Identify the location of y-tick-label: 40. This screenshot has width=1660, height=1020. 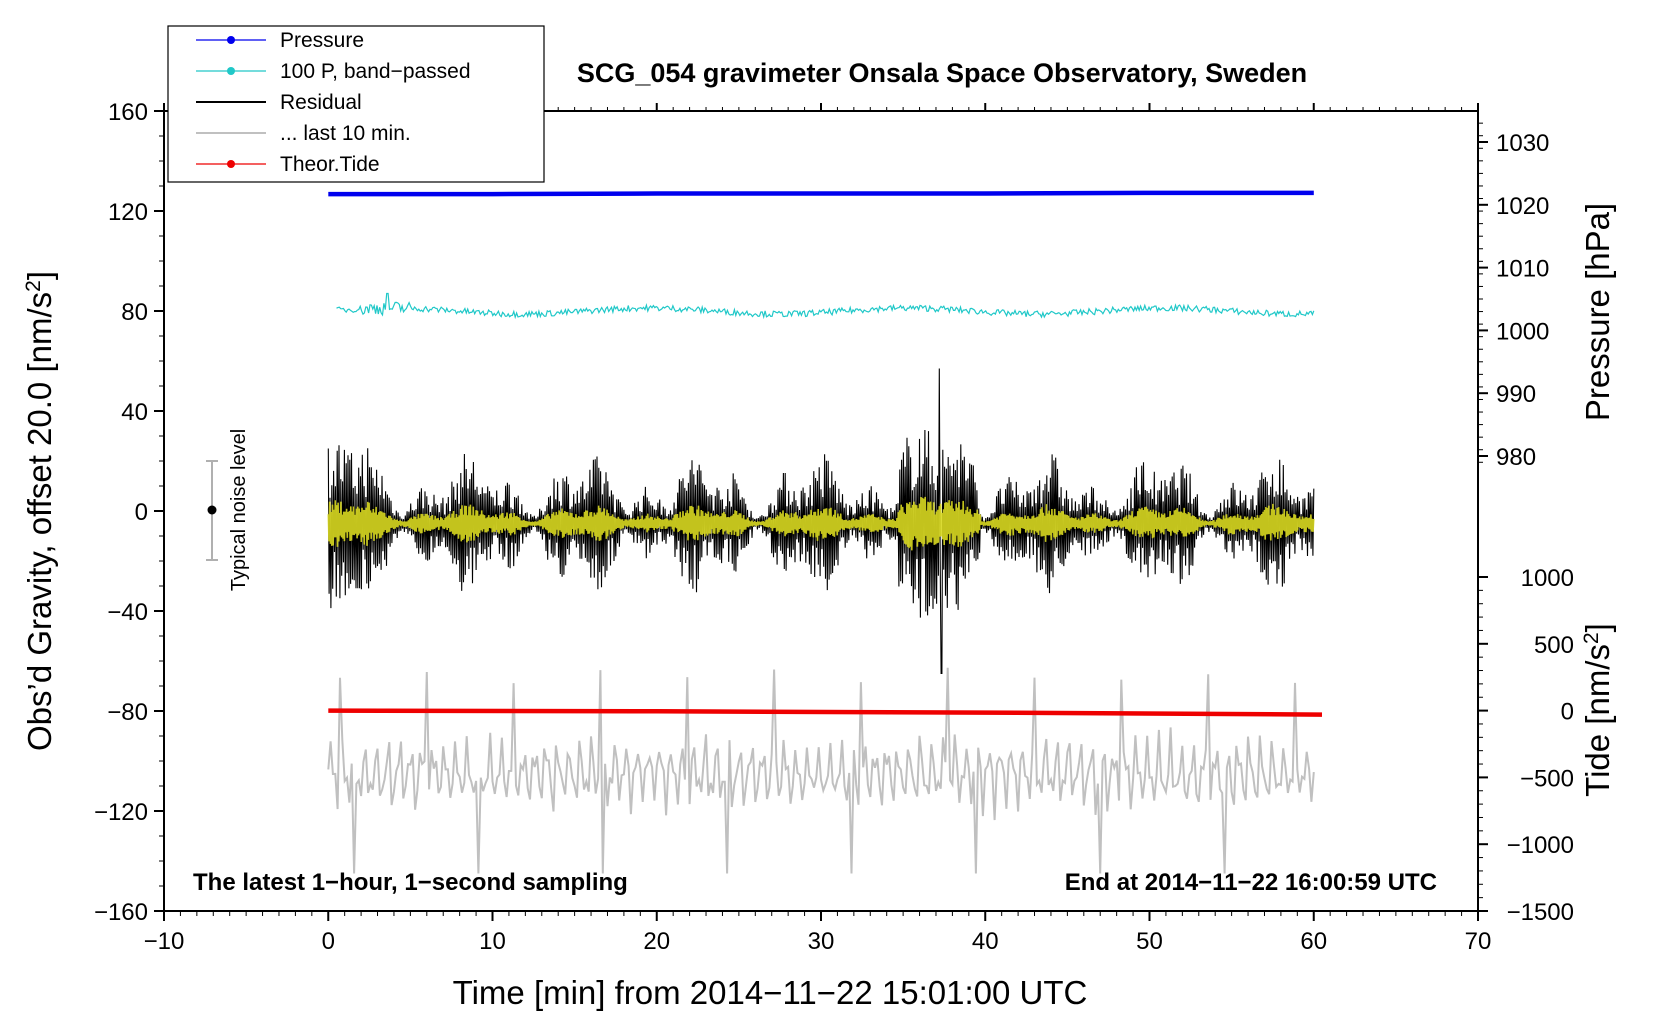
(134, 412).